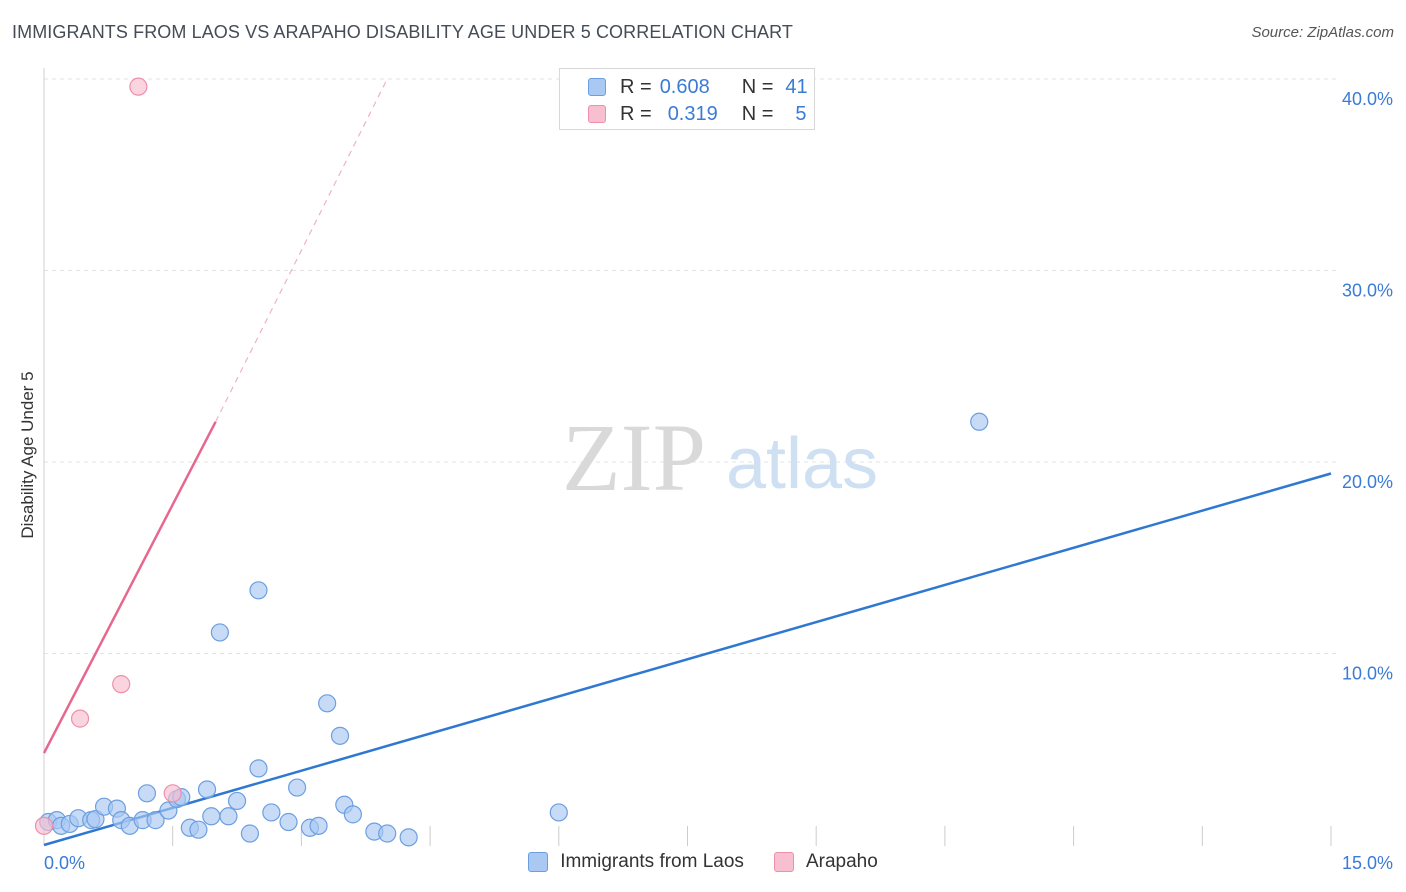 The image size is (1406, 892). Describe the element at coordinates (1367, 482) in the screenshot. I see `y-tick-label: 20.0%` at that location.